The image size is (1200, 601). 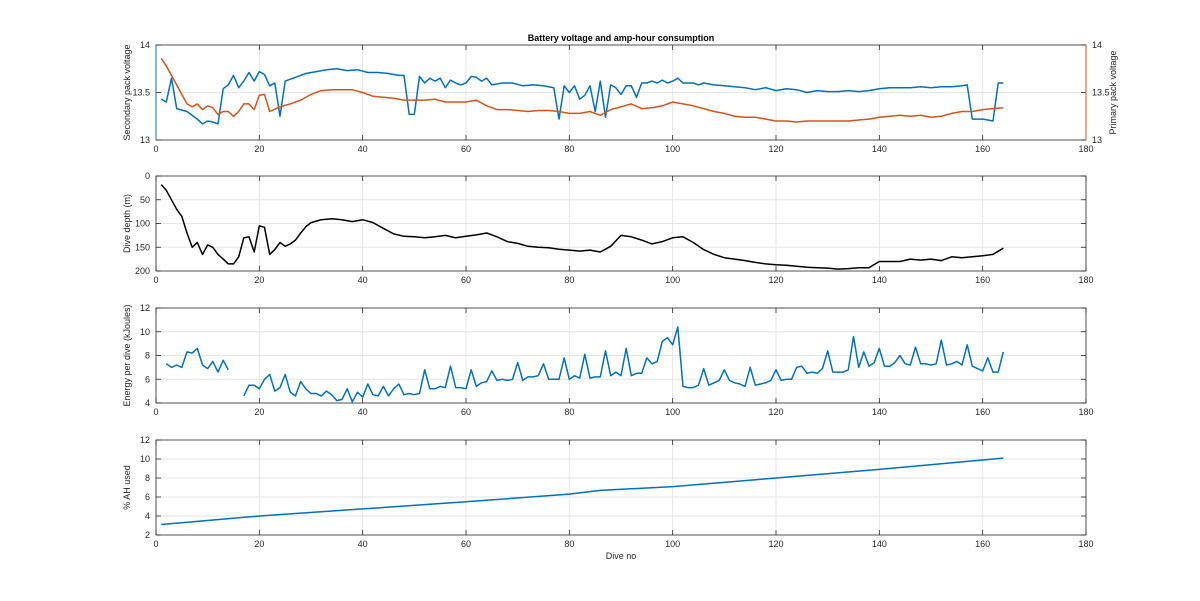 I want to click on y-tick-label: 14, so click(x=145, y=45).